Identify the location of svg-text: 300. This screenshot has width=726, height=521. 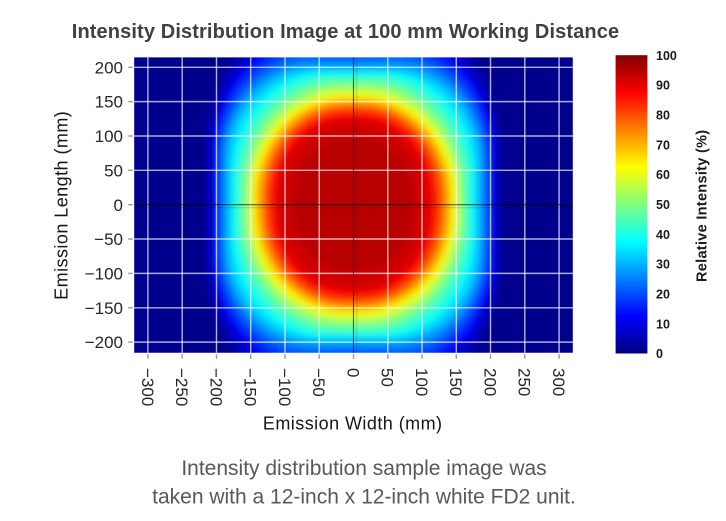
(558, 382).